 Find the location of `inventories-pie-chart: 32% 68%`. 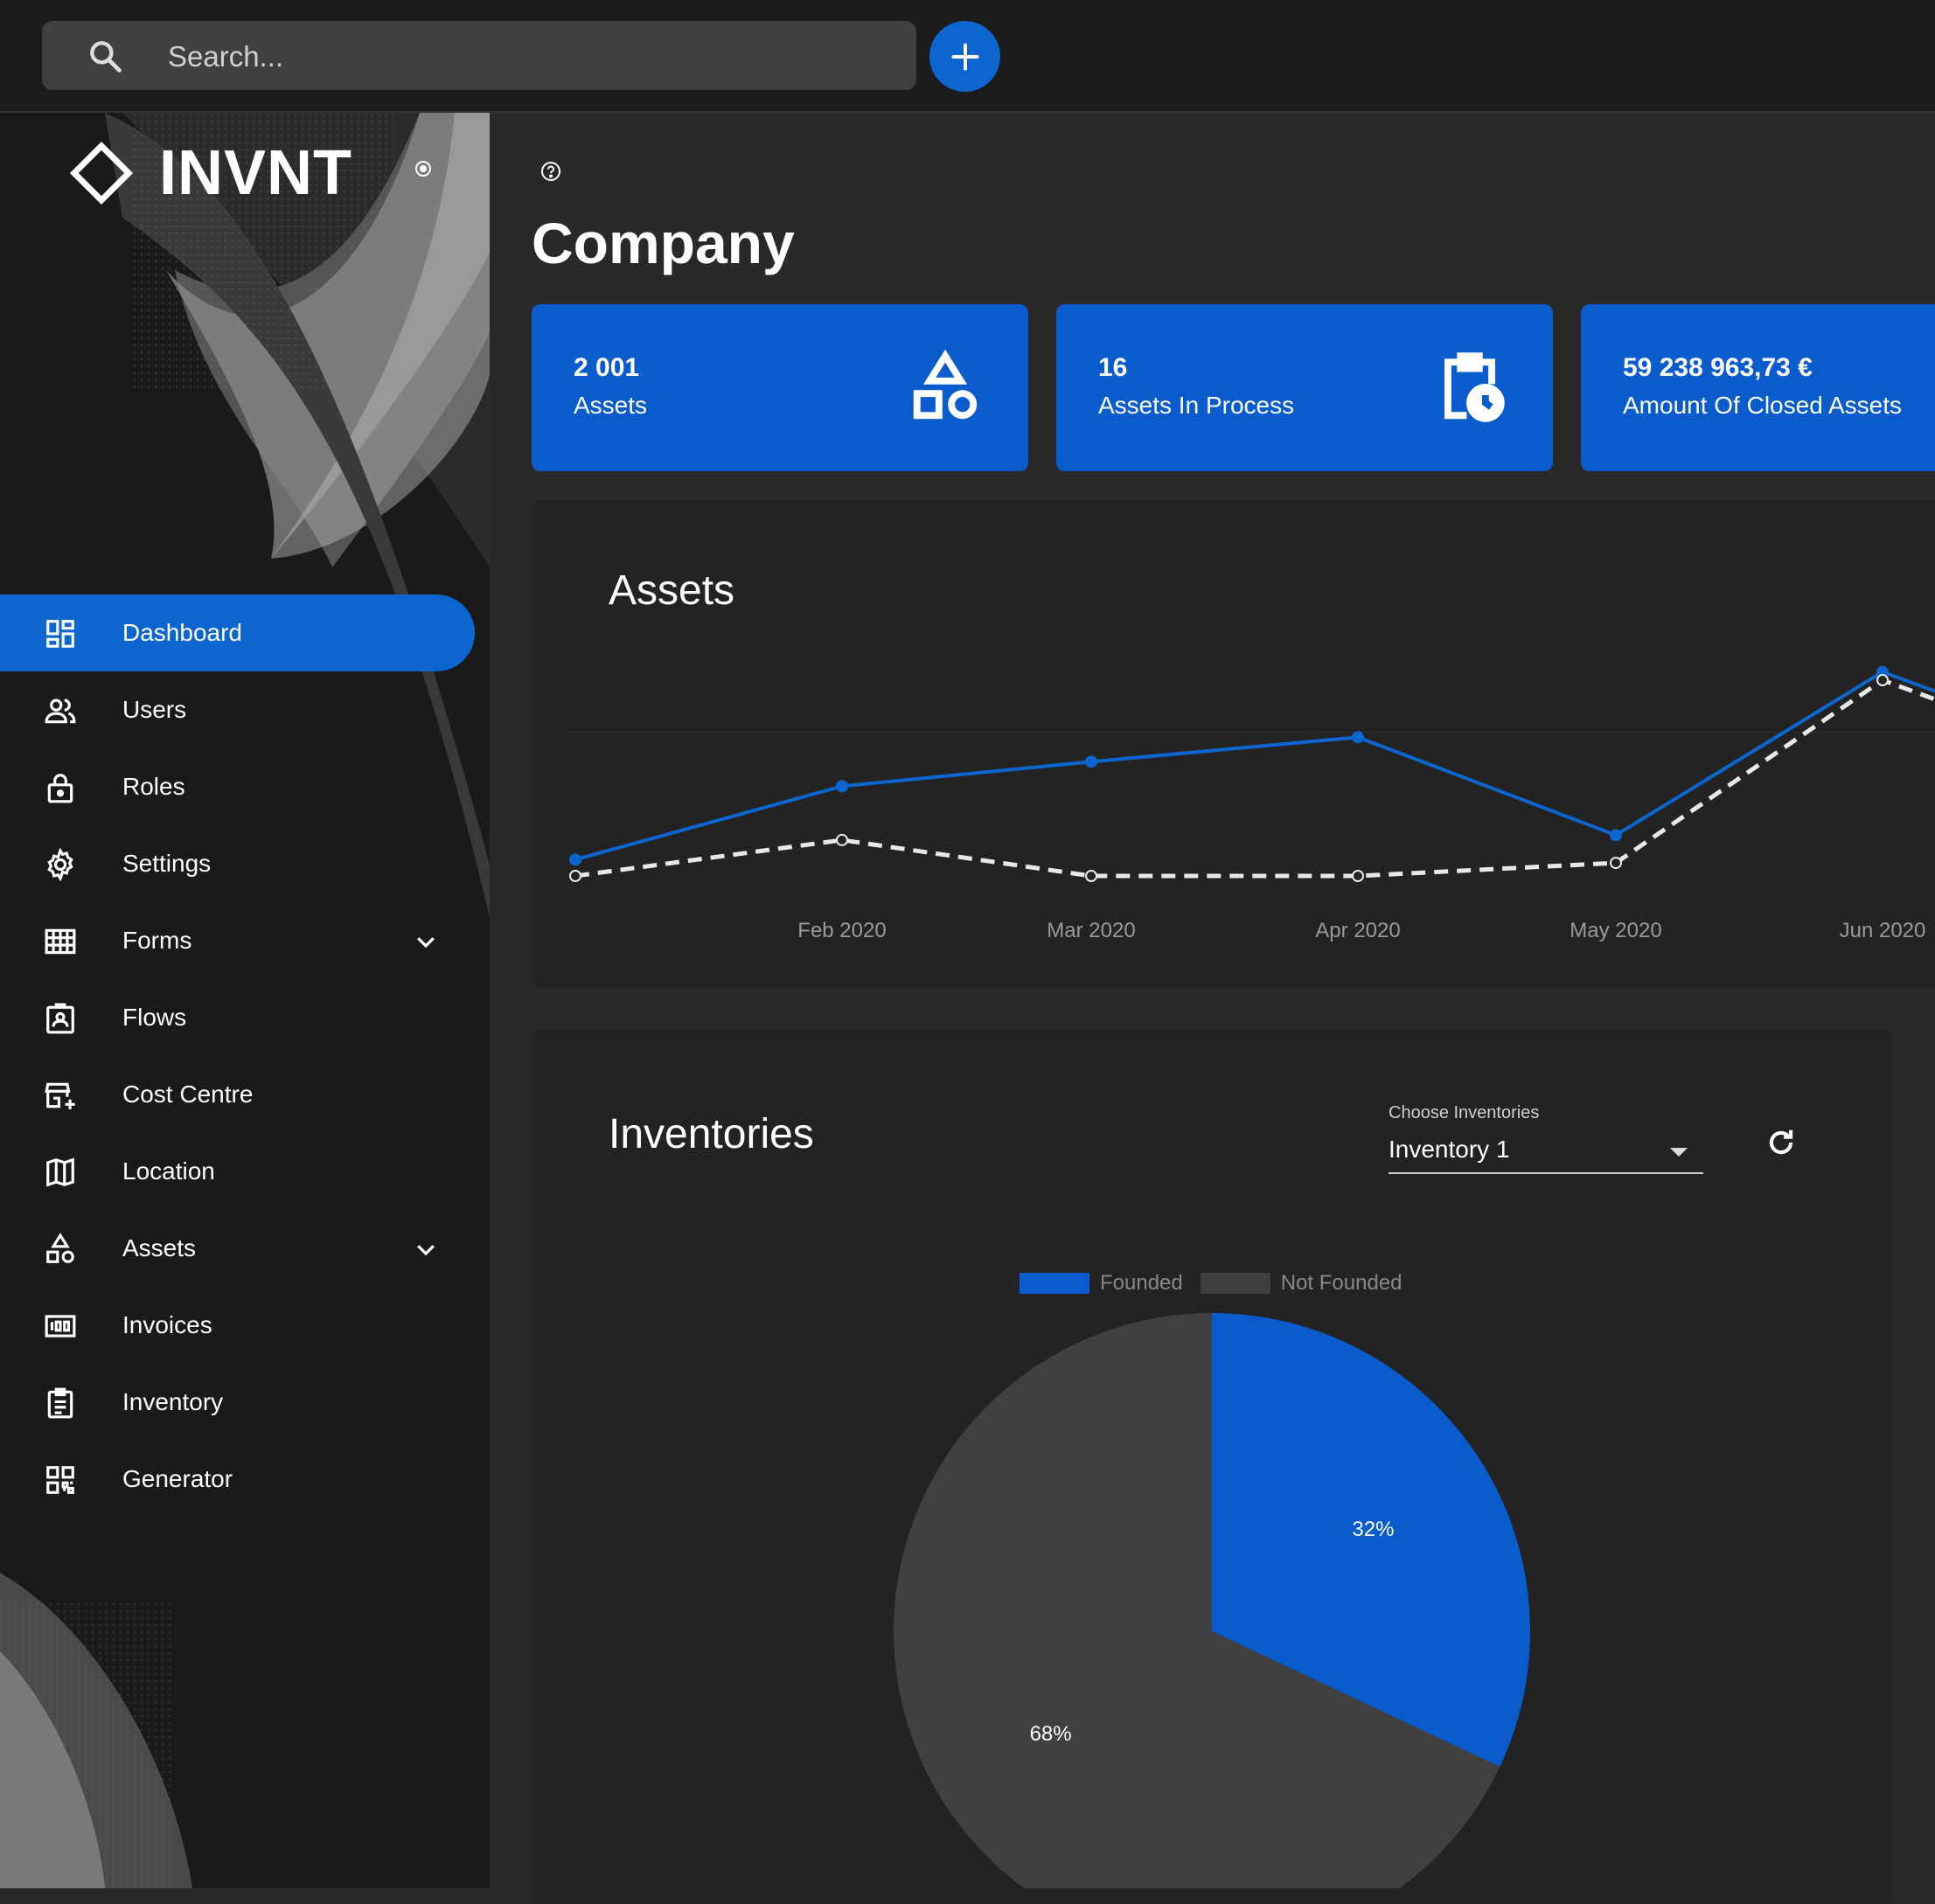

inventories-pie-chart: 32% 68% is located at coordinates (1212, 1600).